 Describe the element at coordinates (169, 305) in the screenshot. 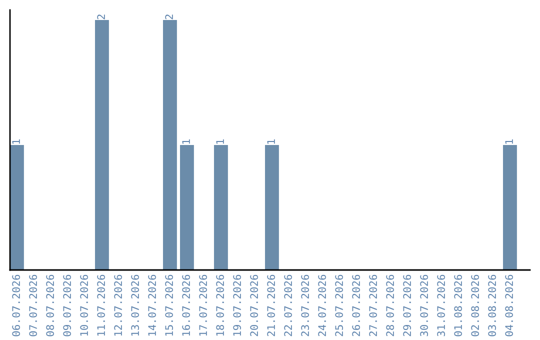

I see `x-tick-label: 15.07.2026` at that location.